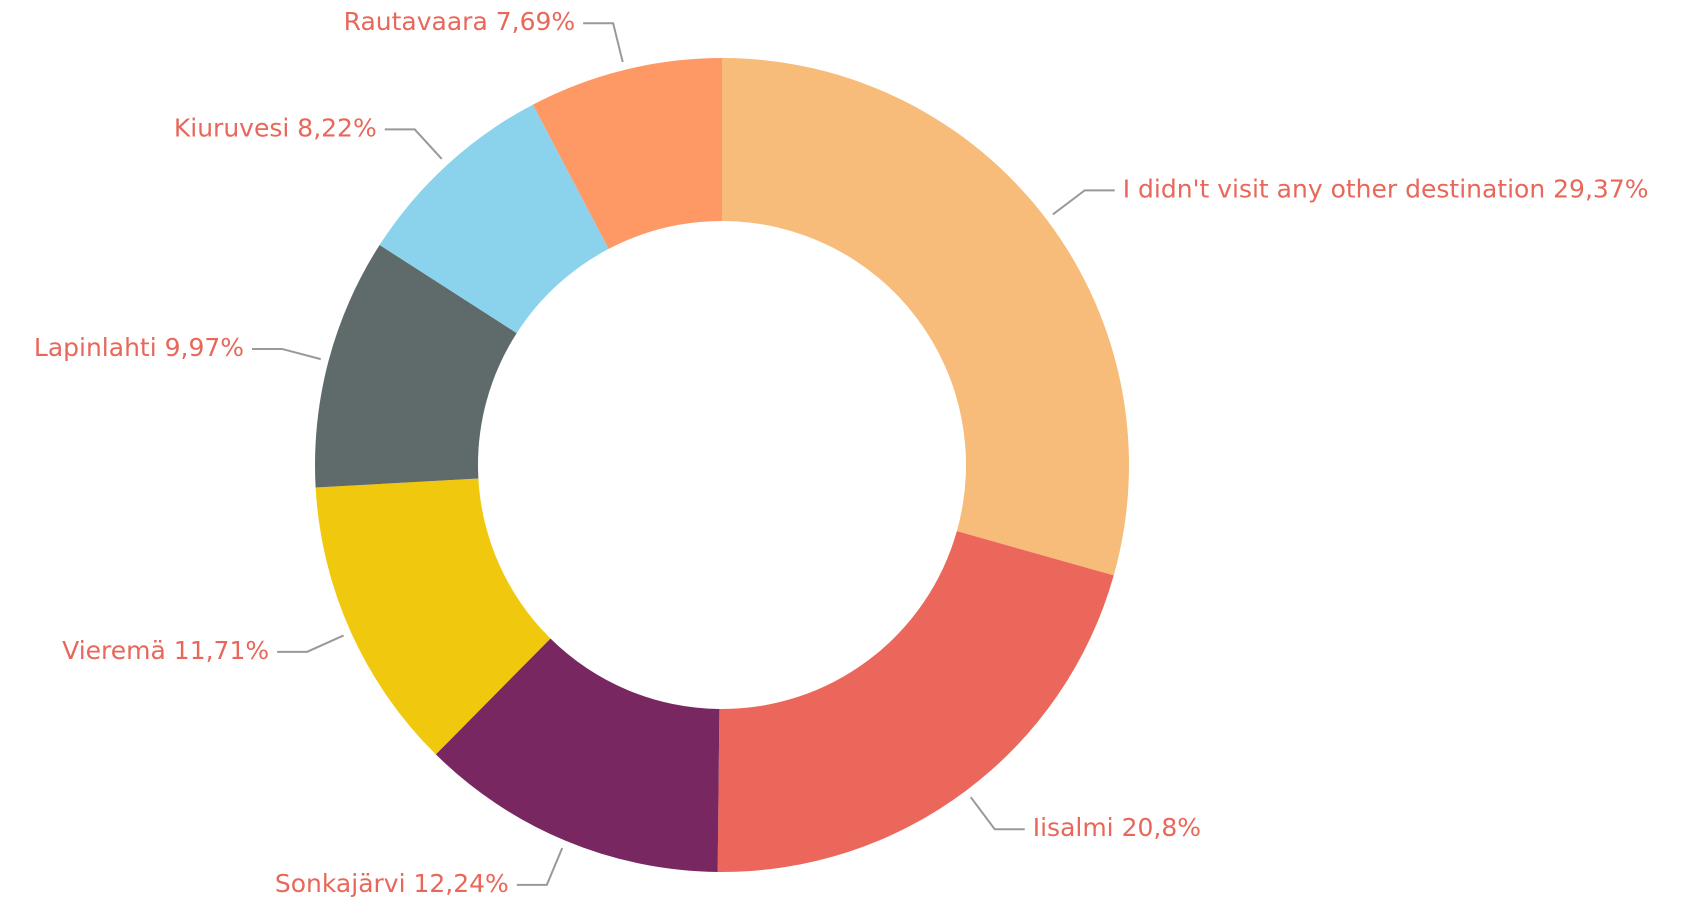 This screenshot has height=908, width=1703. I want to click on slice-label: Vieremä 11,71%, so click(165, 650).